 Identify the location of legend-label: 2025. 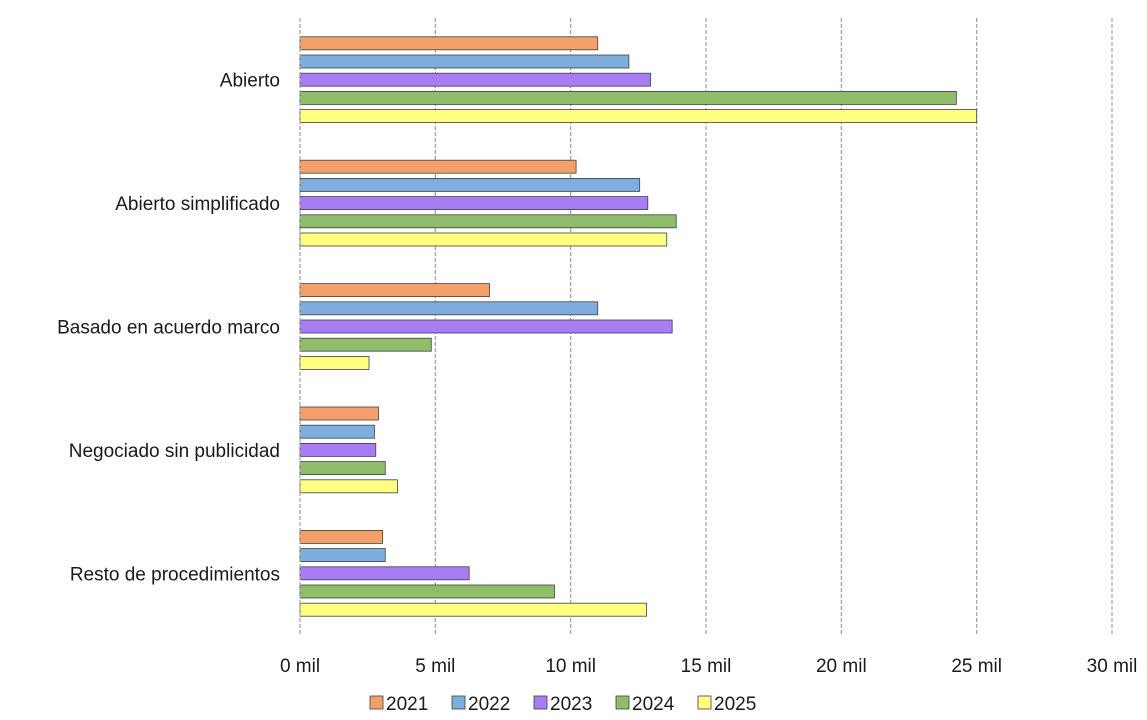
(735, 704).